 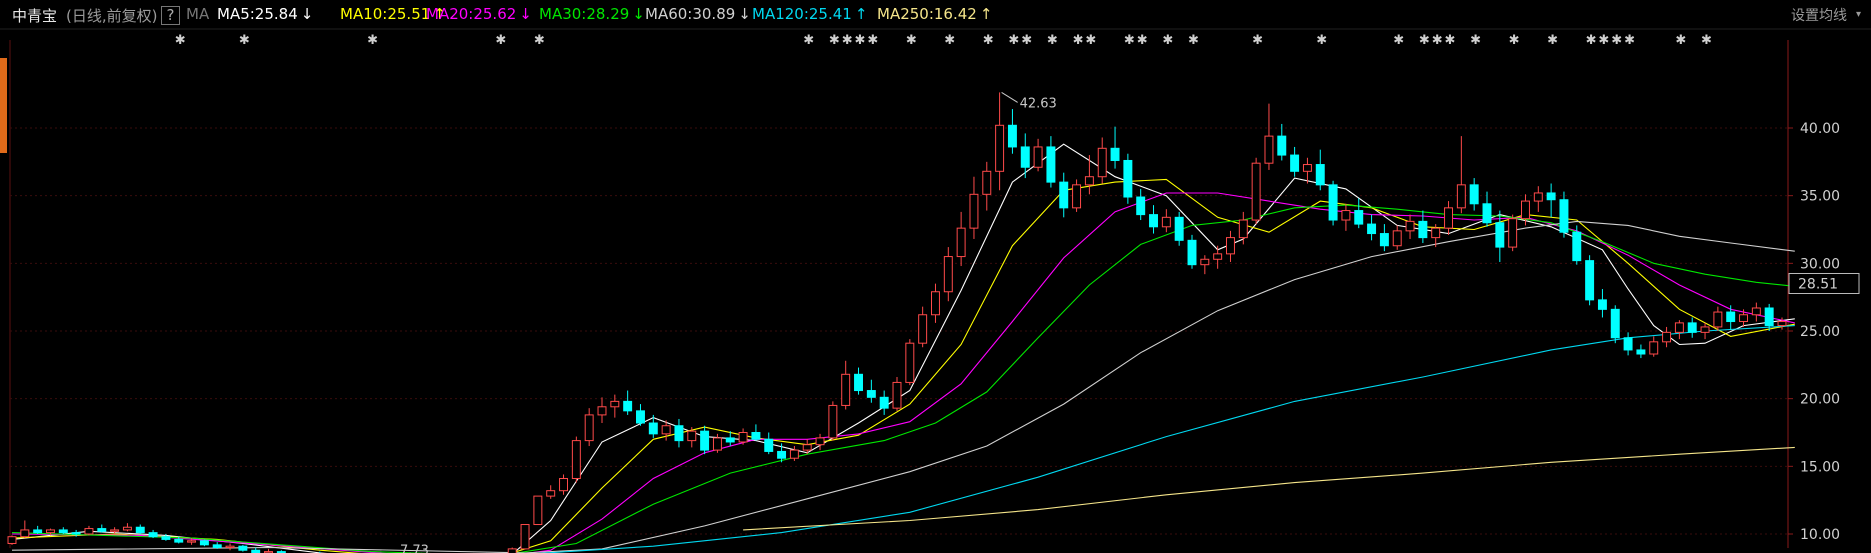 I want to click on ma-legend-ma60: MA60:30.89 ↓, so click(x=698, y=14).